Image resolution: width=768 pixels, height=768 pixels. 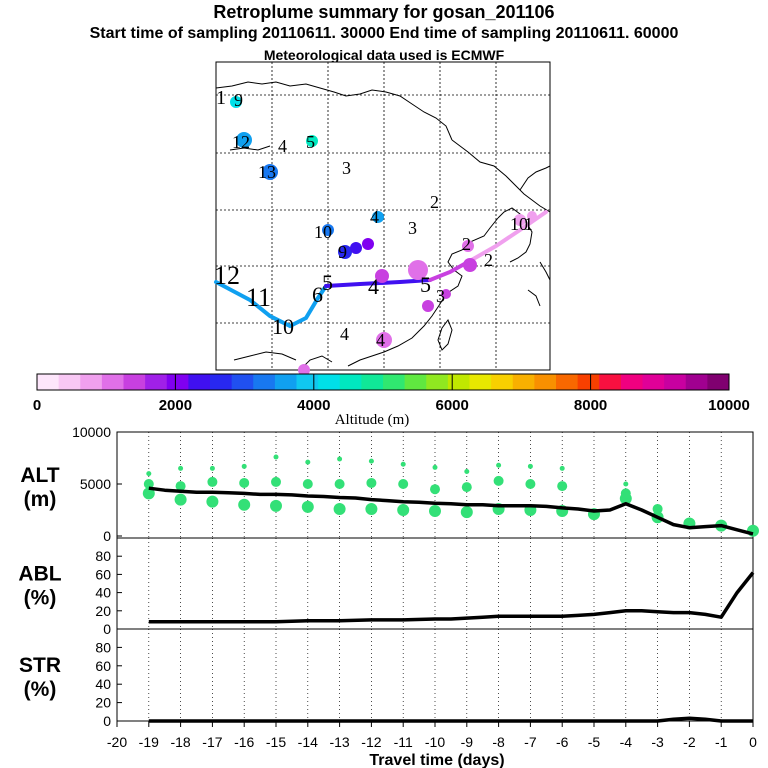 What do you see at coordinates (626, 742) in the screenshot?
I see `x-tick-label: -4` at bounding box center [626, 742].